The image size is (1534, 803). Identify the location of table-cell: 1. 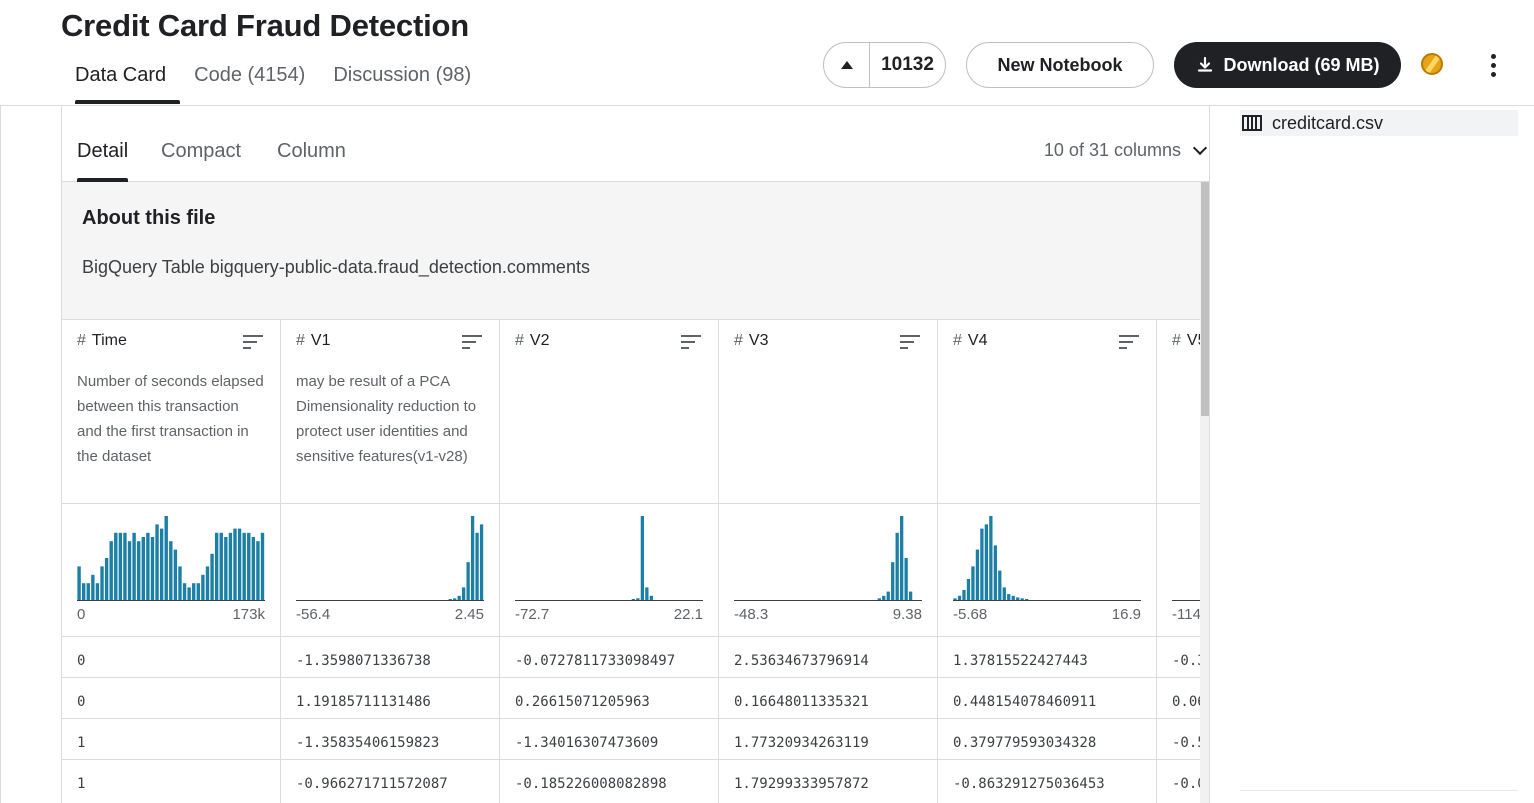
(81, 784).